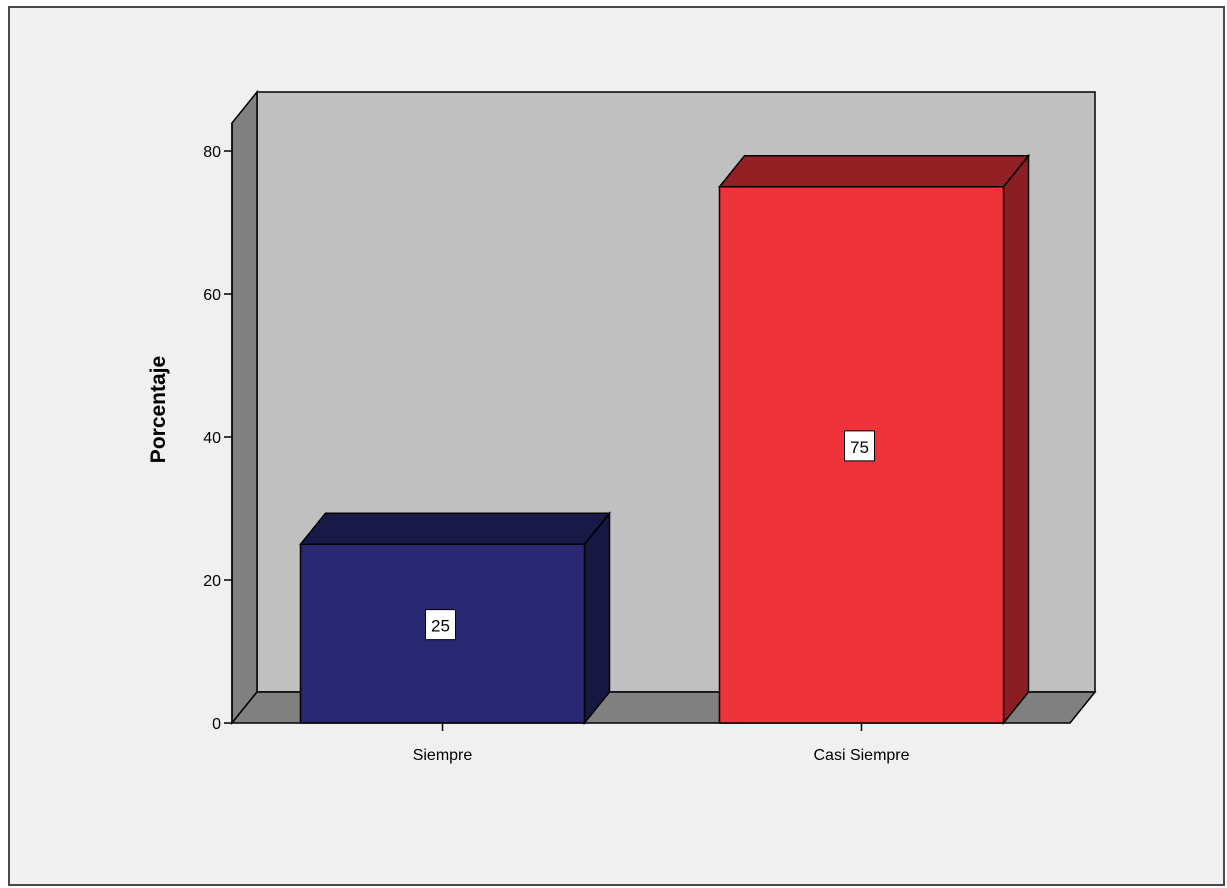 The height and width of the screenshot is (888, 1227). Describe the element at coordinates (158, 409) in the screenshot. I see `y-axis-title: Porcentaje` at that location.